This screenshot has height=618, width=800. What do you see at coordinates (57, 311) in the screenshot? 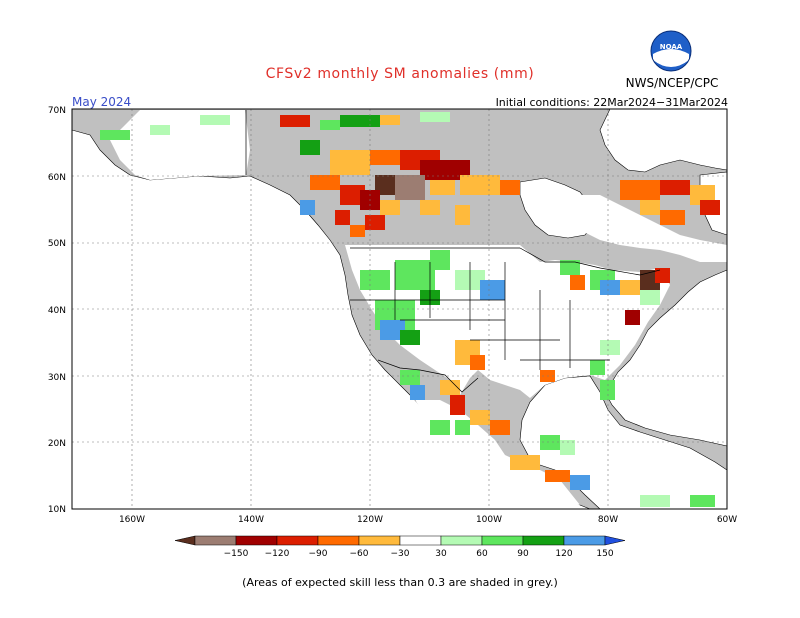
I see `lat-label-40: 40N` at bounding box center [57, 311].